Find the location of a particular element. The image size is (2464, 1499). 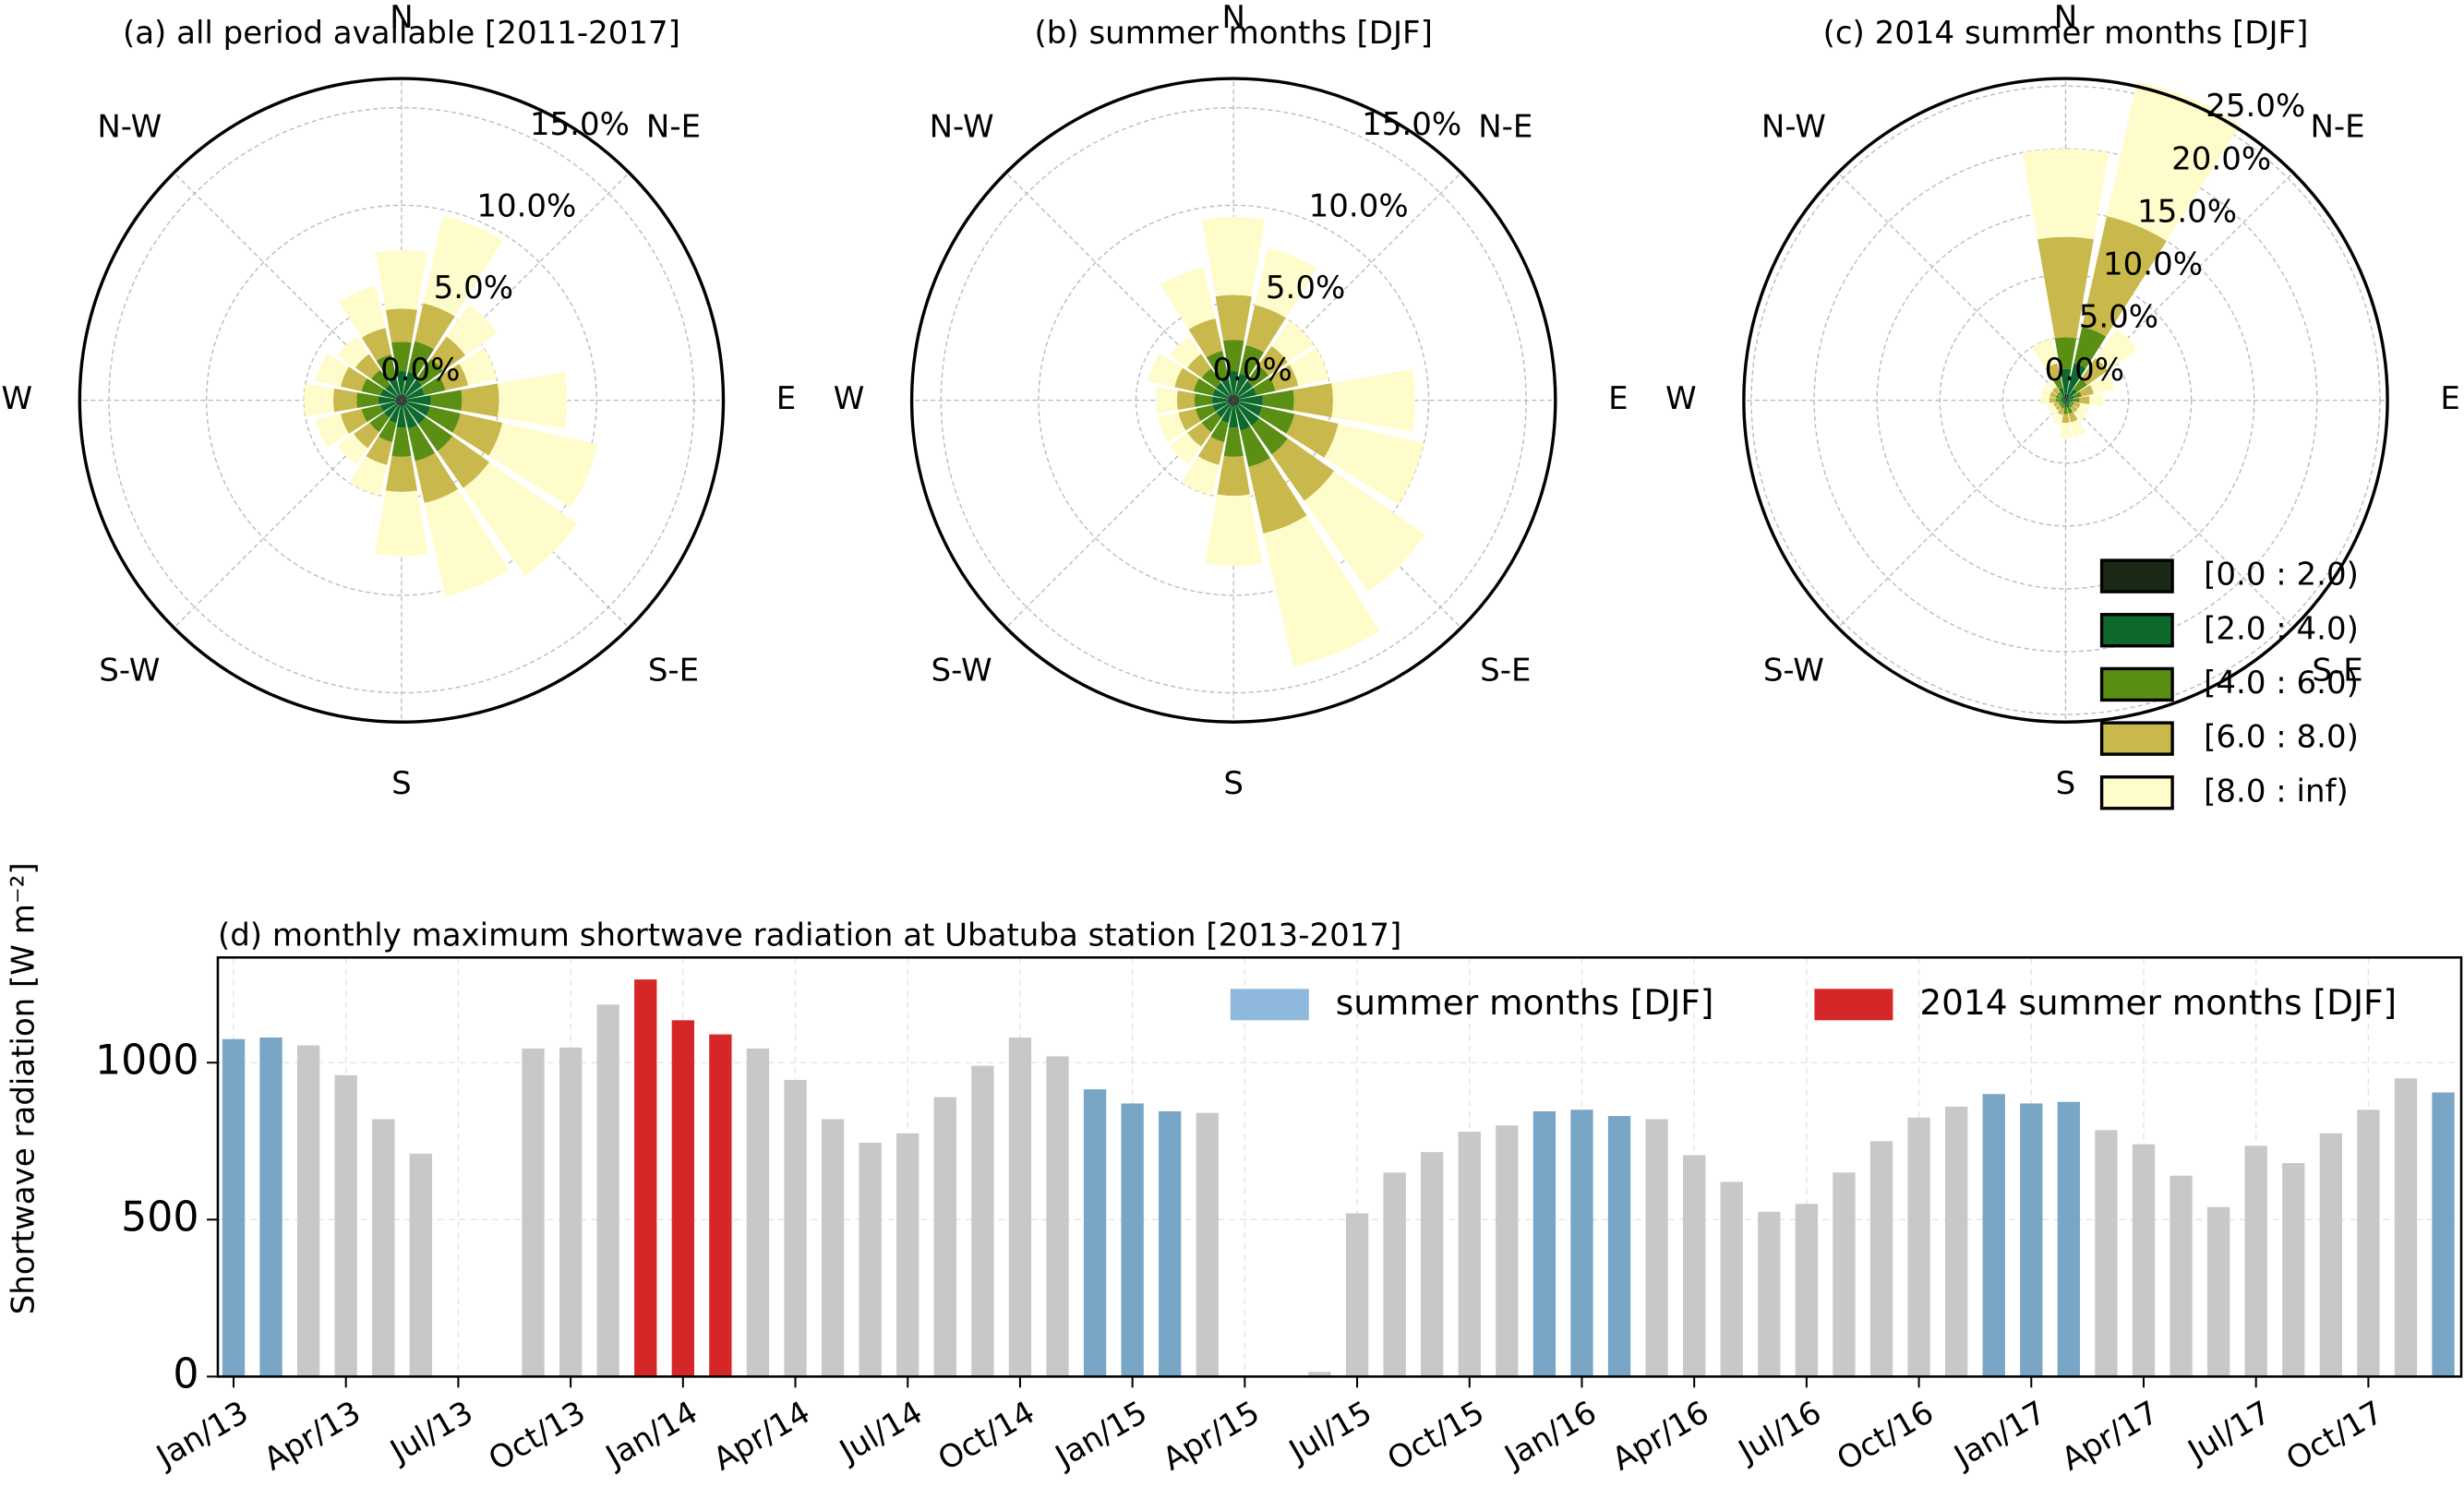

y-tick-label: 0 is located at coordinates (185, 1373).